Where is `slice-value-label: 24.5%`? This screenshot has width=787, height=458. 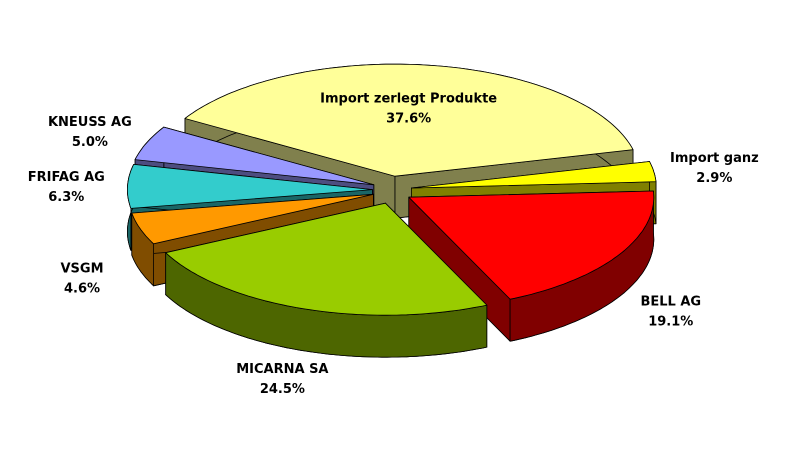
slice-value-label: 24.5% is located at coordinates (282, 389).